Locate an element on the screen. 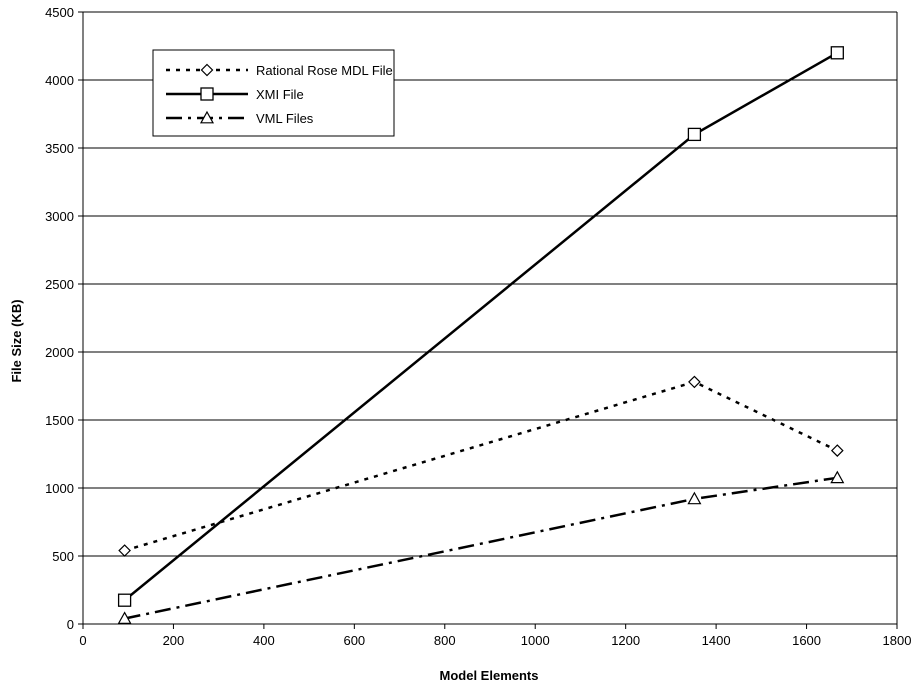  x-tick-labels: 0 200 400 600 800 1000 1200 1400 1600 1800 is located at coordinates (495, 640).